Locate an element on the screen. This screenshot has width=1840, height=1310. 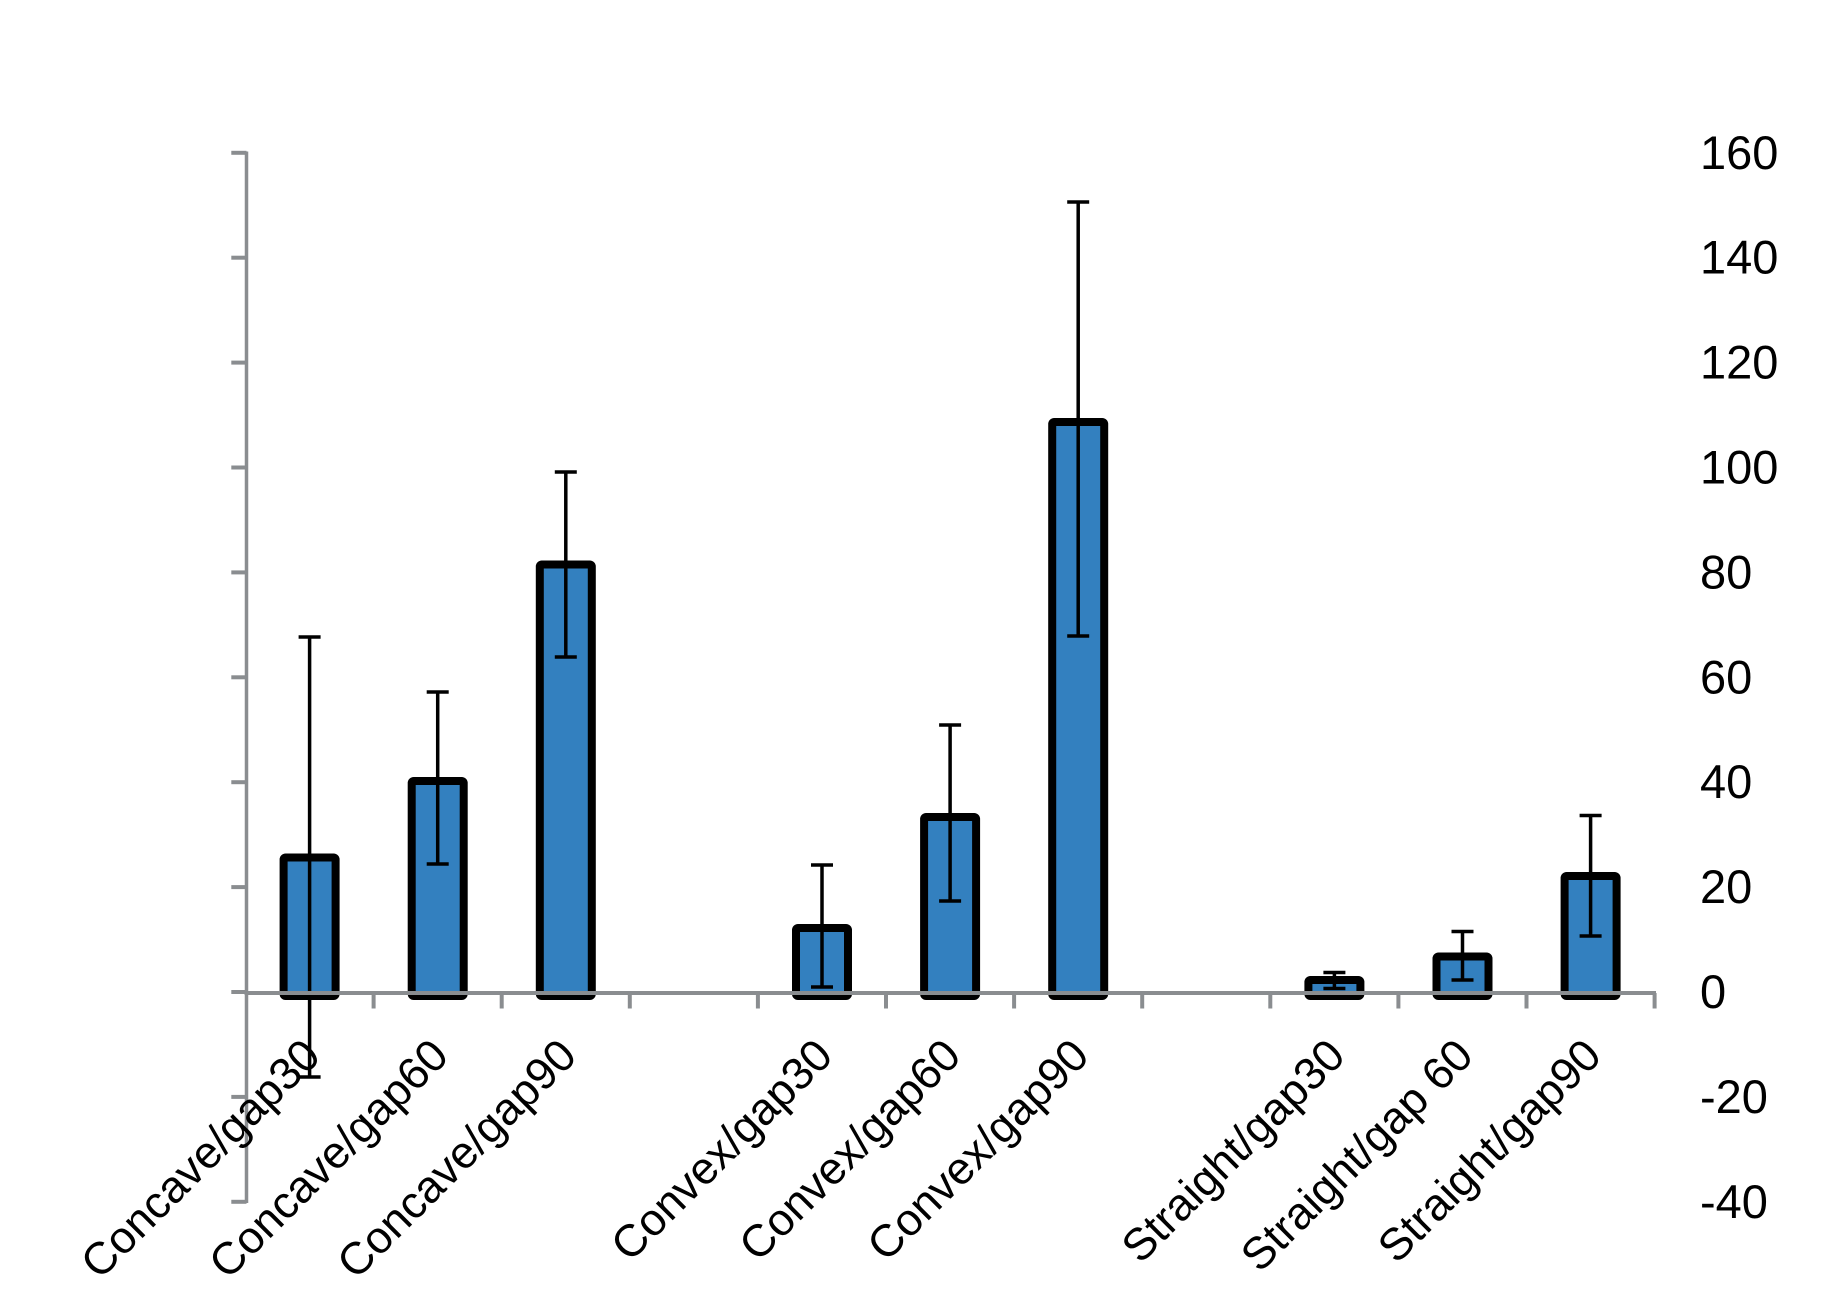
svg-text: 100 is located at coordinates (1739, 467).